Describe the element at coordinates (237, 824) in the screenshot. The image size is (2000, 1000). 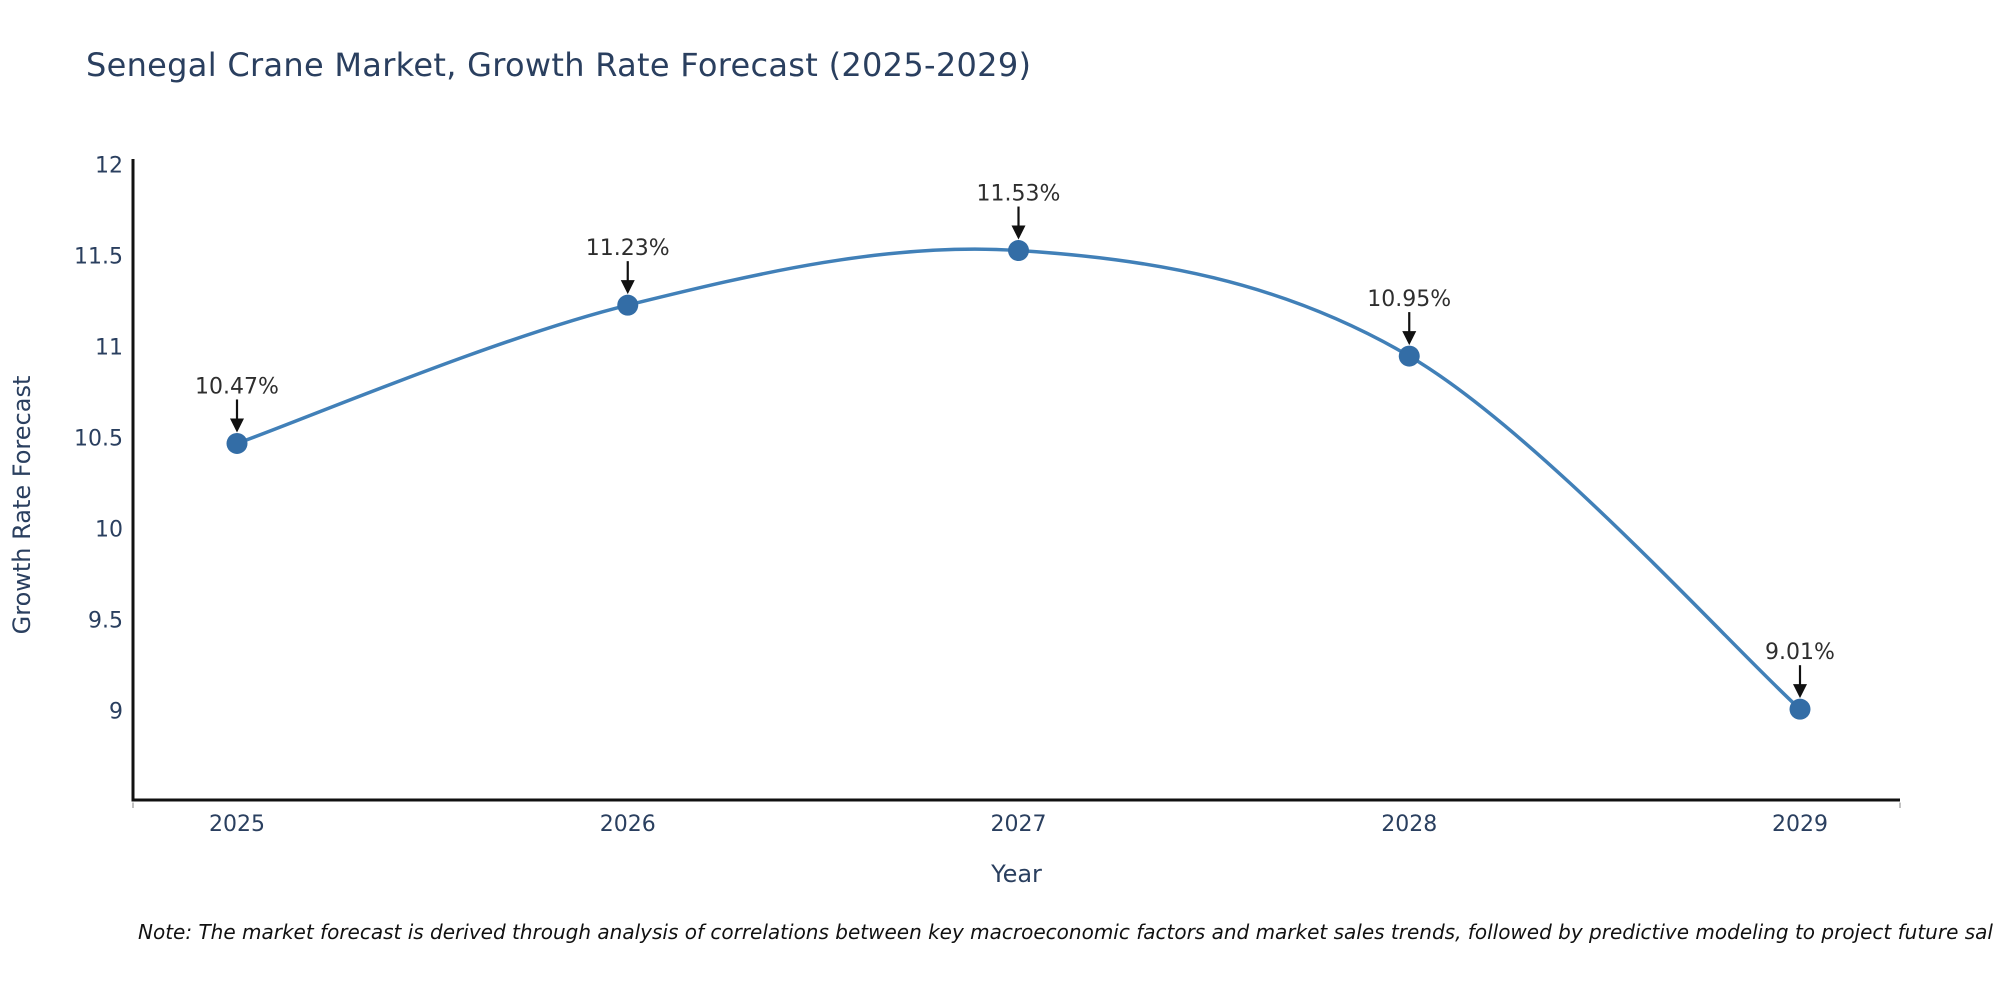
I see `x-axis-tick-label: 2025` at that location.